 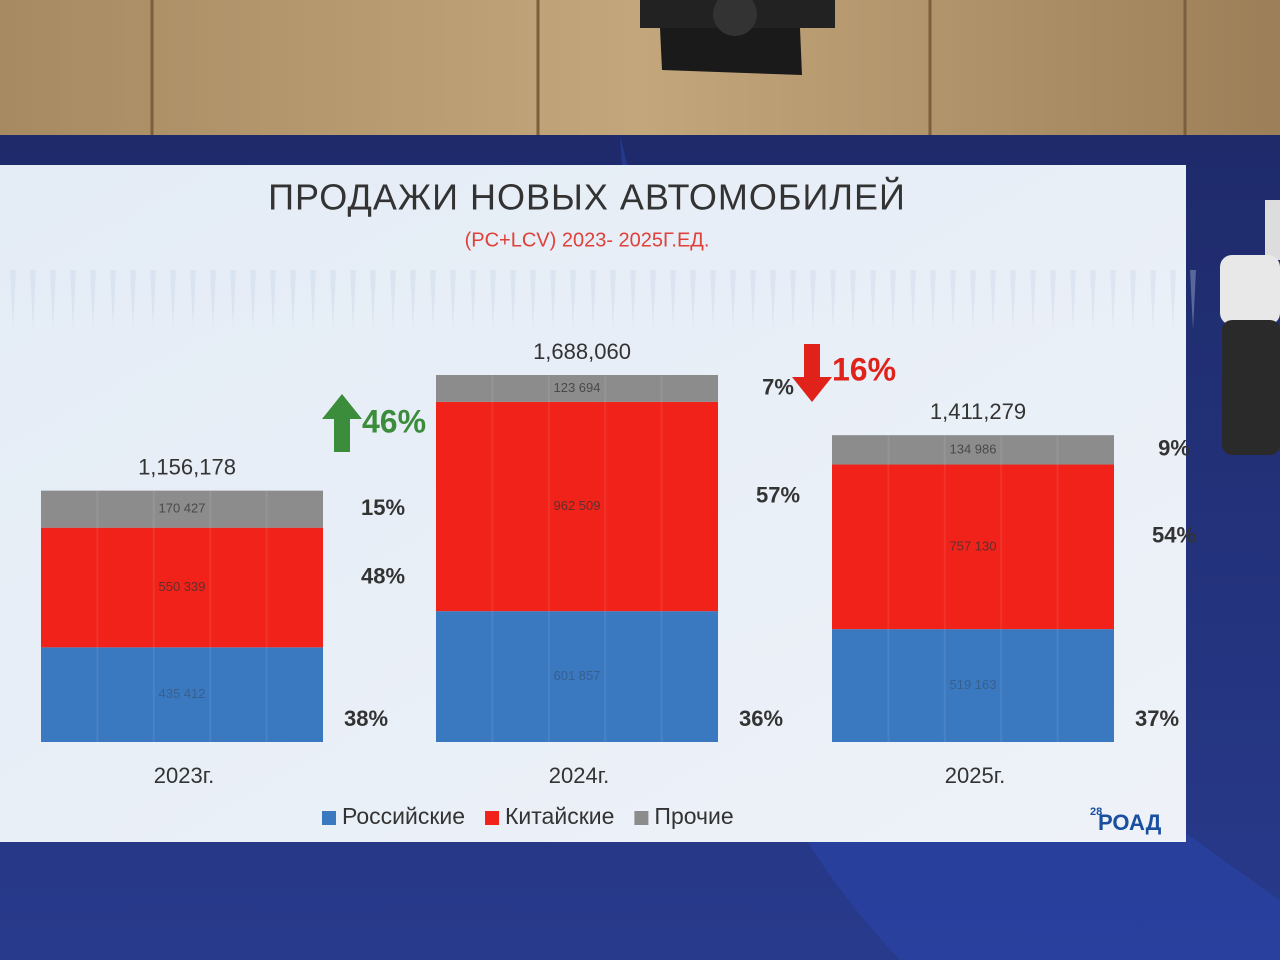 What do you see at coordinates (394, 421) in the screenshot?
I see `change-label: 46%` at bounding box center [394, 421].